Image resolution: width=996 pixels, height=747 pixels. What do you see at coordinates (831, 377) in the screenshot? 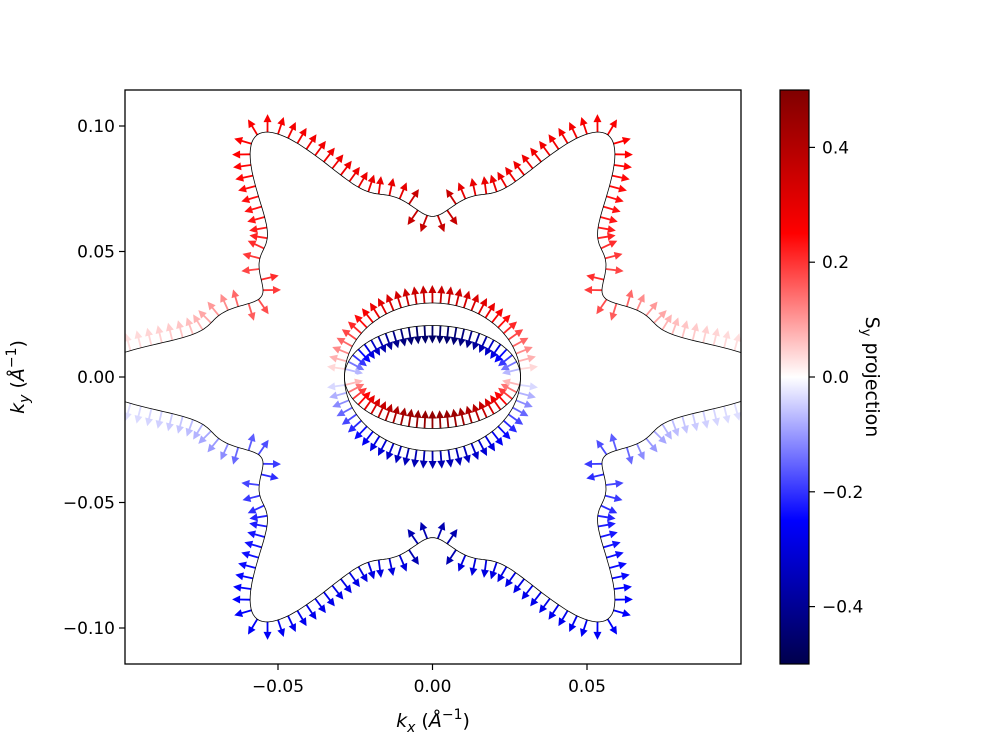
I see `colorbar: −0.4 −0.2 0.0 0.2 0.4 Sy projection` at bounding box center [831, 377].